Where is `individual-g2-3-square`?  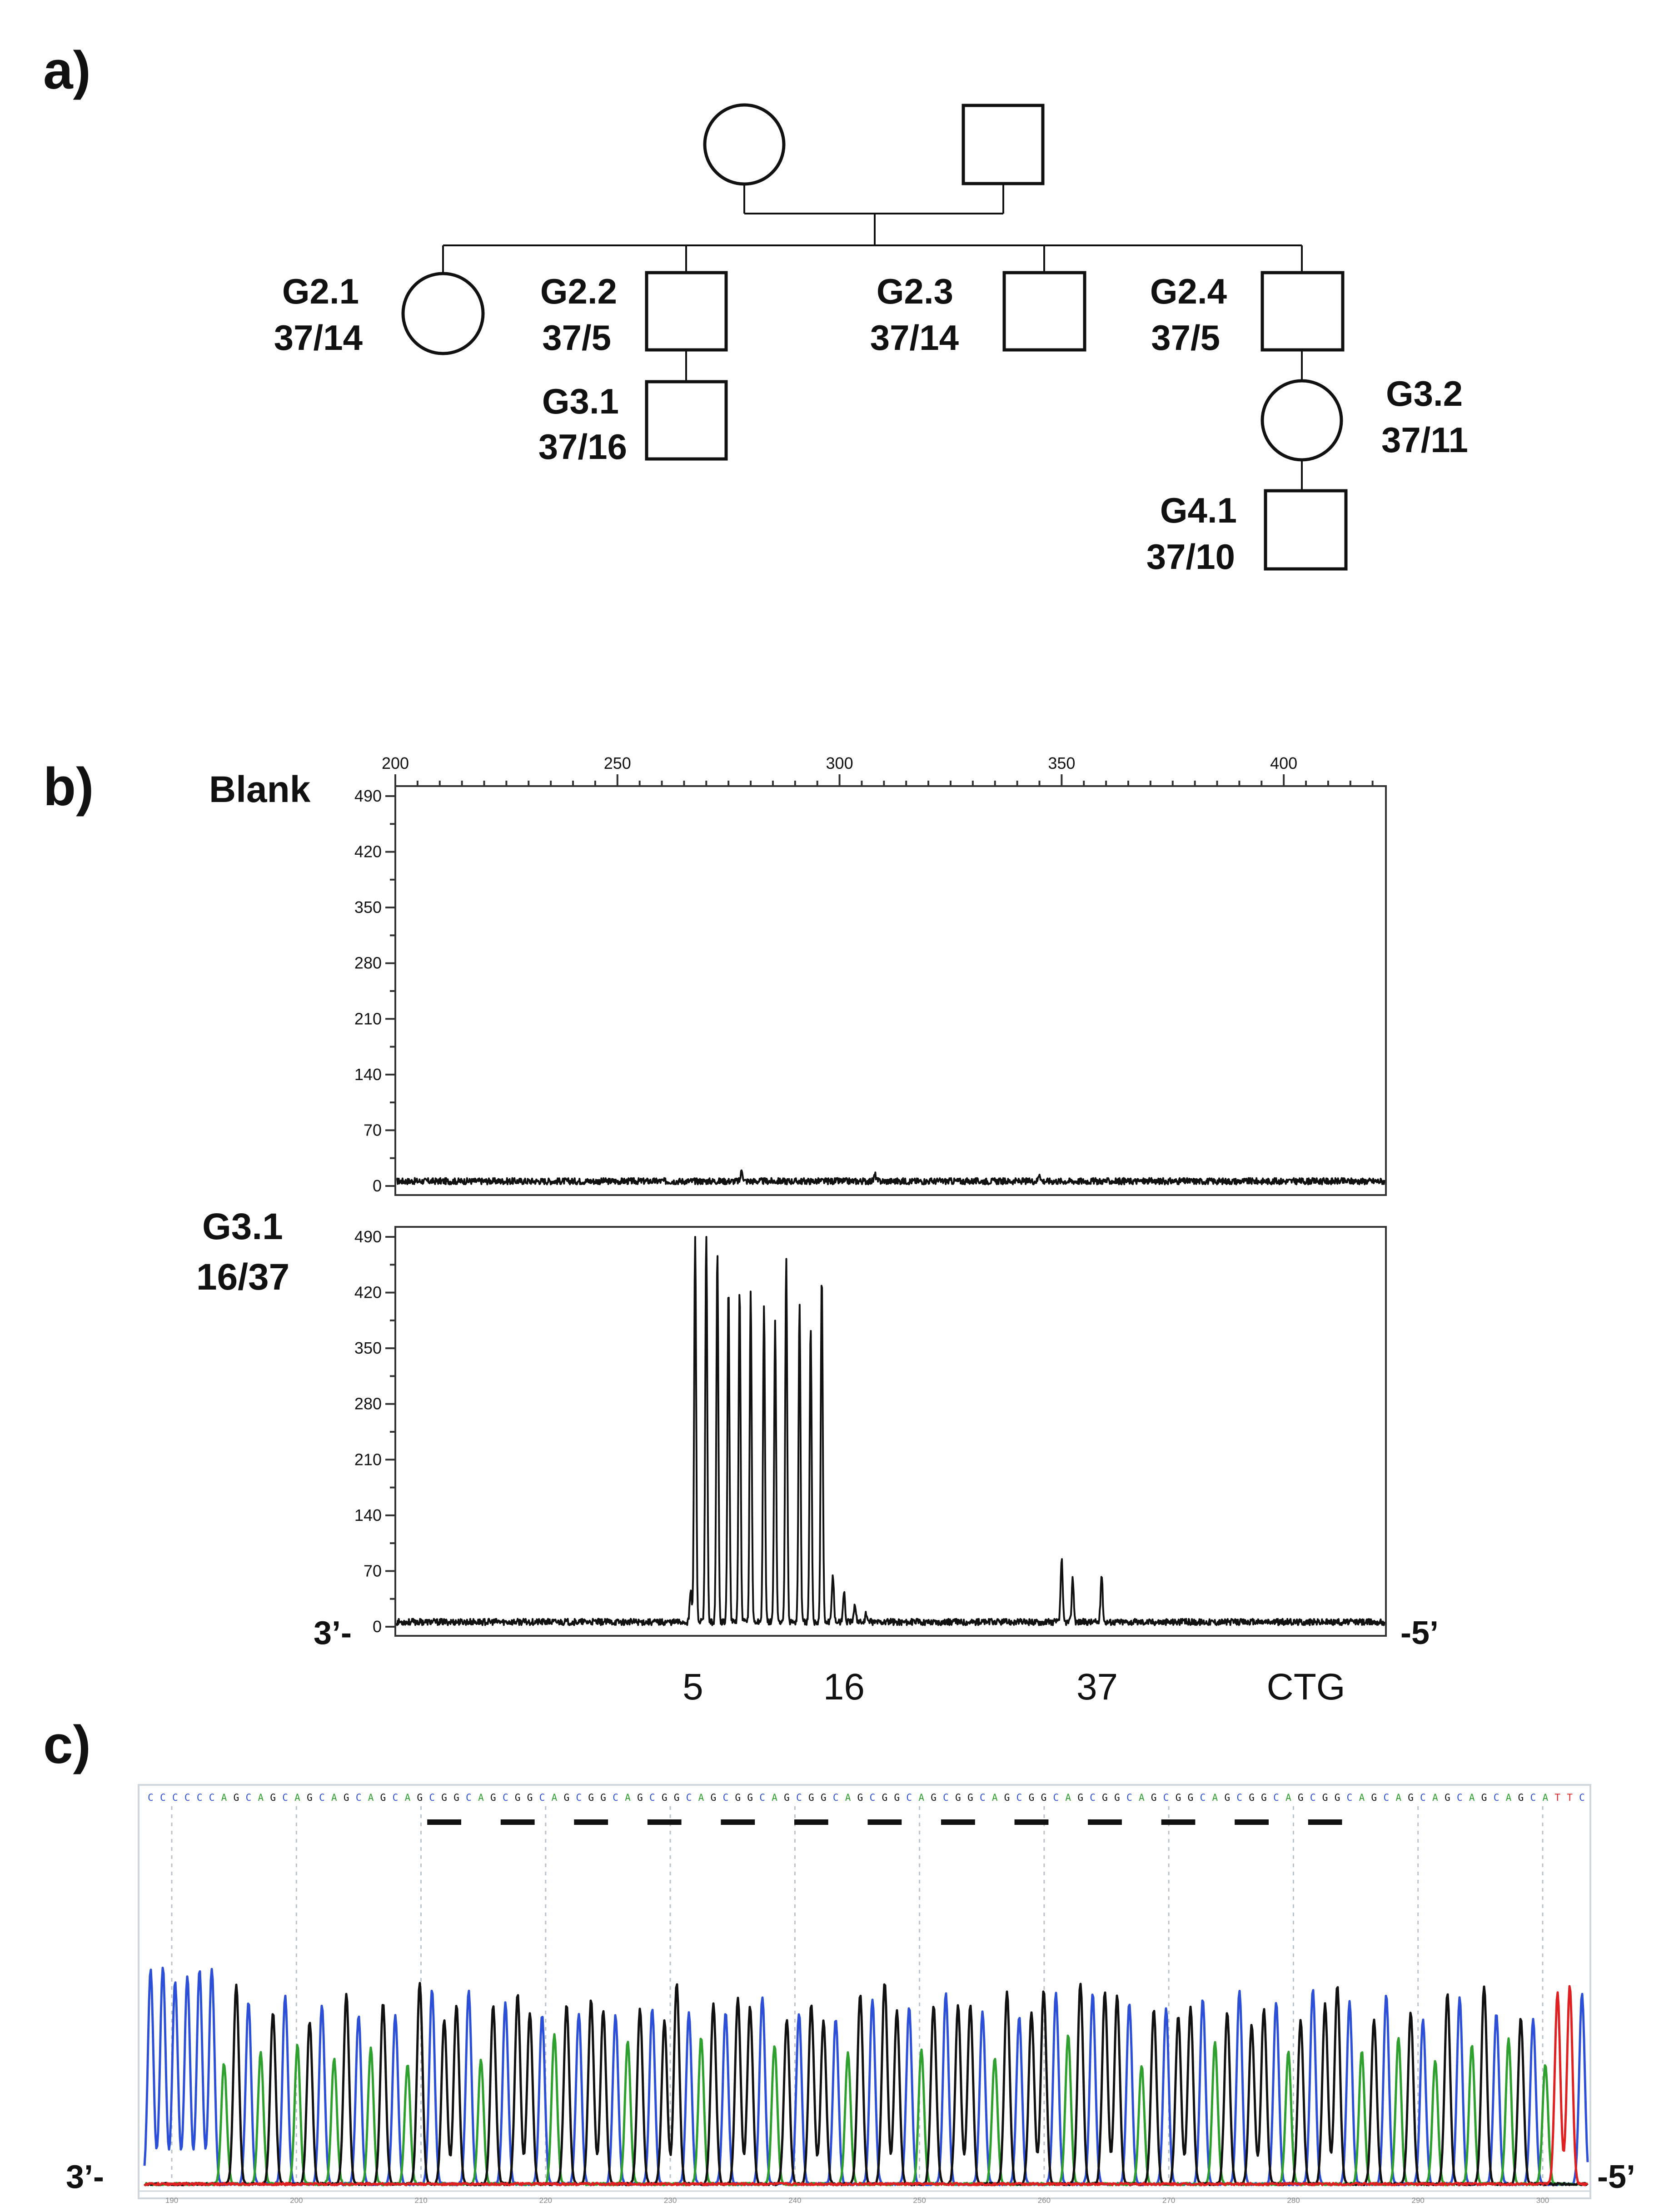
individual-g2-3-square is located at coordinates (1044, 311).